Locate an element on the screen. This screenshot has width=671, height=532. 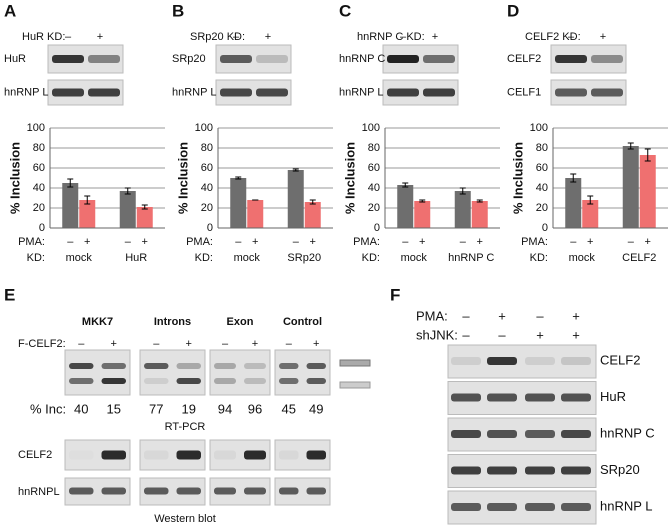
treatment-label: F-CELF2: is located at coordinates (42, 344).